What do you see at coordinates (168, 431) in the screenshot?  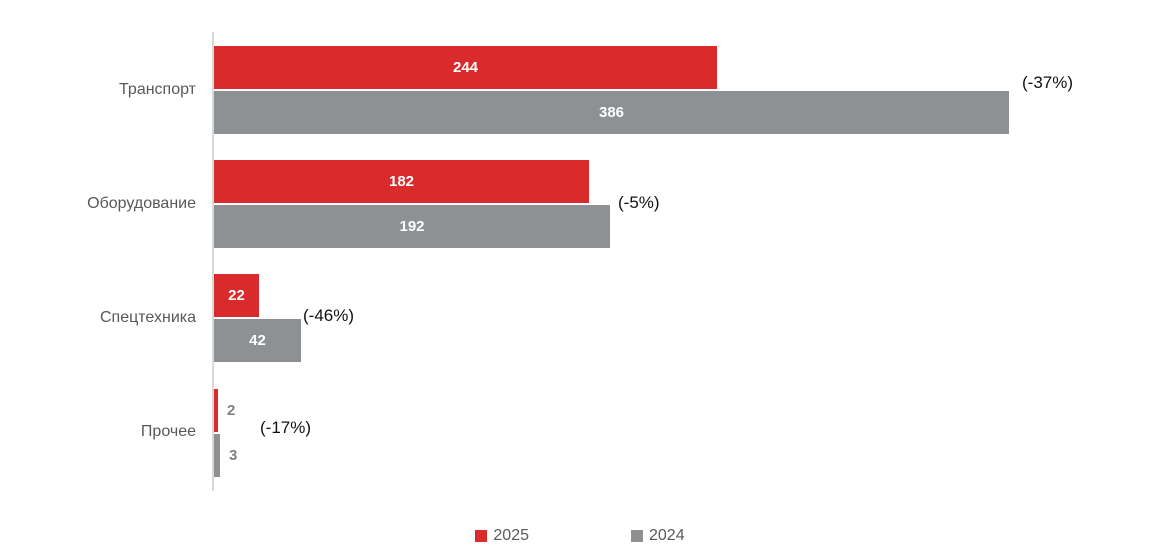 I see `category-label-other: Прочее` at bounding box center [168, 431].